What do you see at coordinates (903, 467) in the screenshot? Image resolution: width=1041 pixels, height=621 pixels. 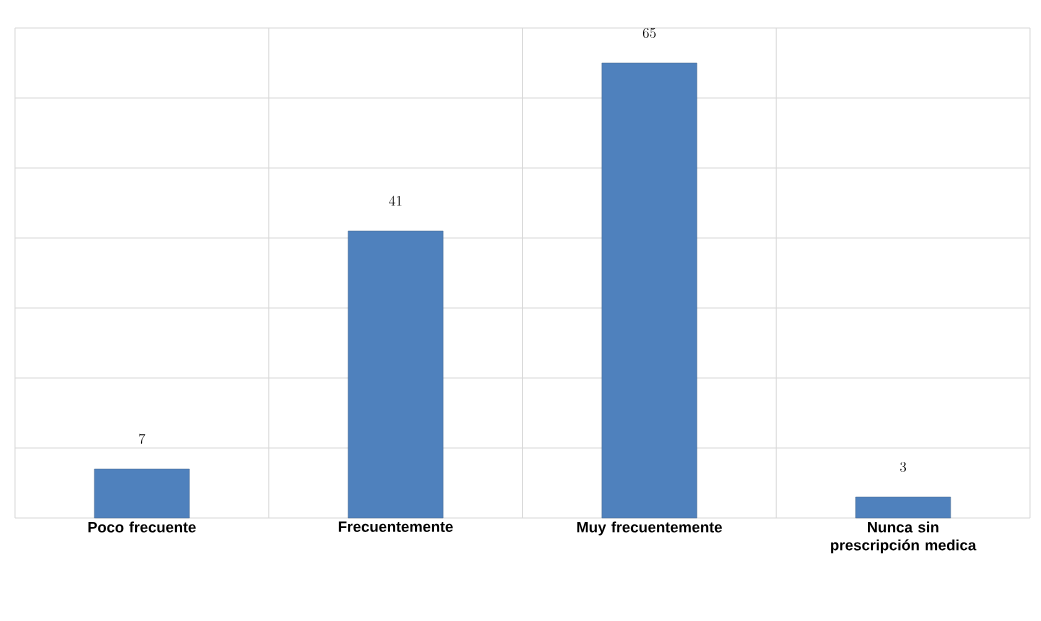 I see `data-label: 3` at bounding box center [903, 467].